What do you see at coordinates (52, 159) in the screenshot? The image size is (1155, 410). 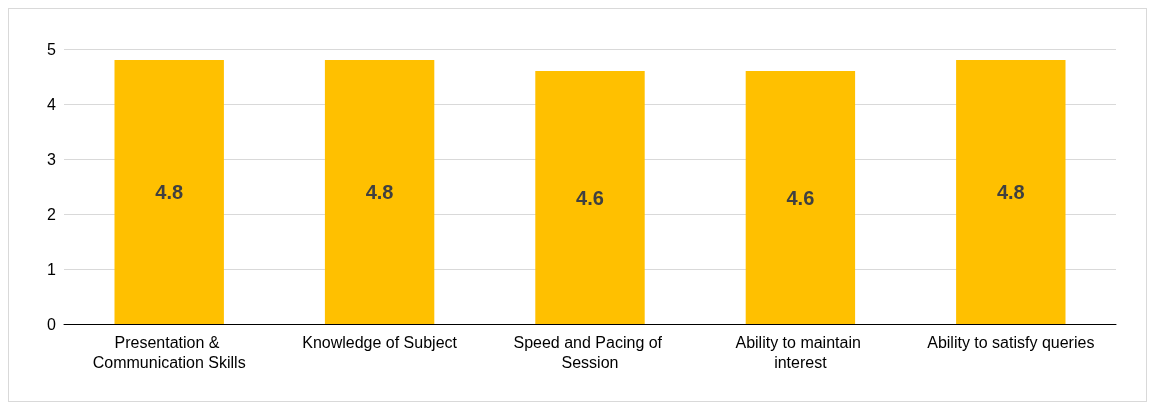 I see `y-tick-label: 3` at bounding box center [52, 159].